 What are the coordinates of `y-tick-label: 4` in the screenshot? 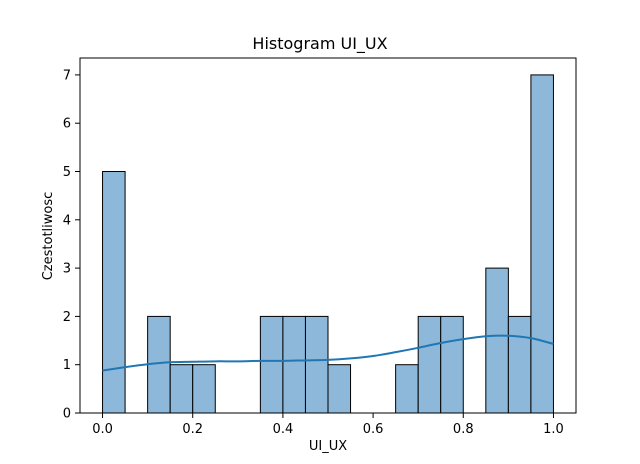 It's located at (67, 220).